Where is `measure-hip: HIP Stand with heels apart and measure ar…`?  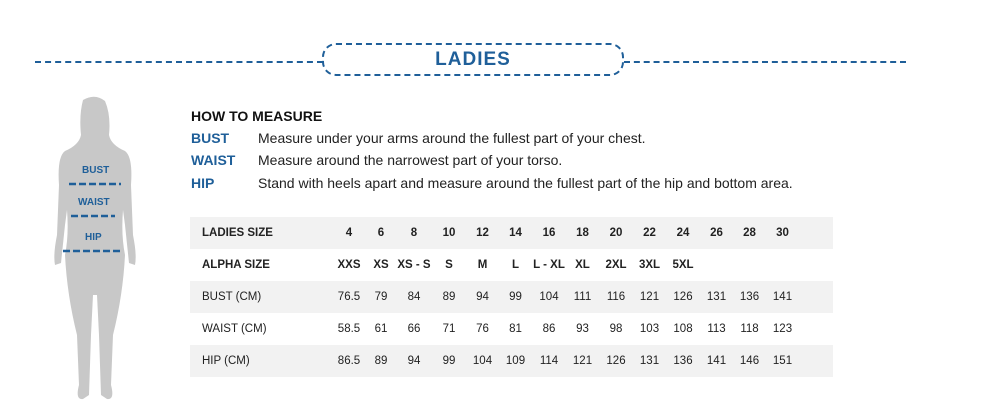
measure-hip: HIP Stand with heels apart and measure ar… is located at coordinates (492, 183).